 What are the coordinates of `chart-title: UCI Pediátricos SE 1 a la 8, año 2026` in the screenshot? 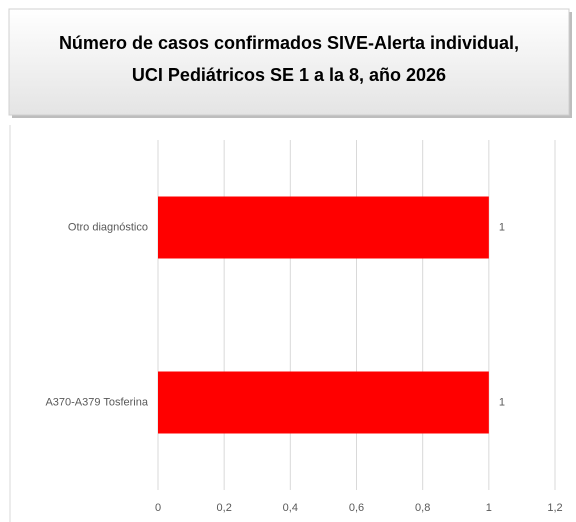 It's located at (289, 75).